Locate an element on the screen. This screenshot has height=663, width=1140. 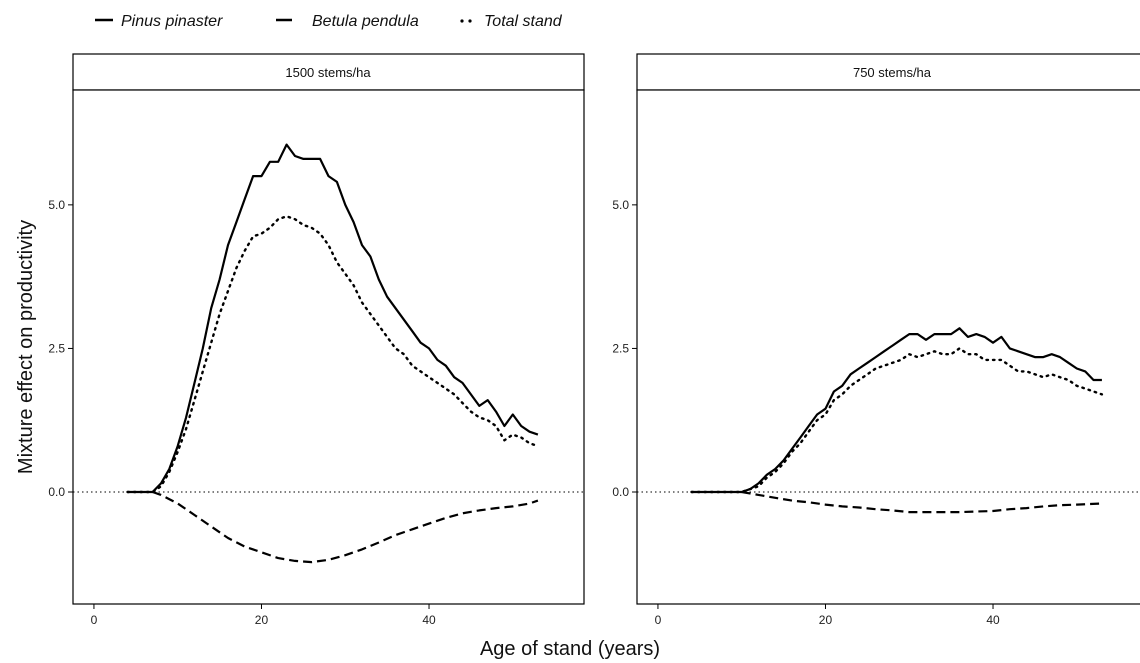
legend-label-pinus-pinaster: Pinus pinaster is located at coordinates (172, 21).